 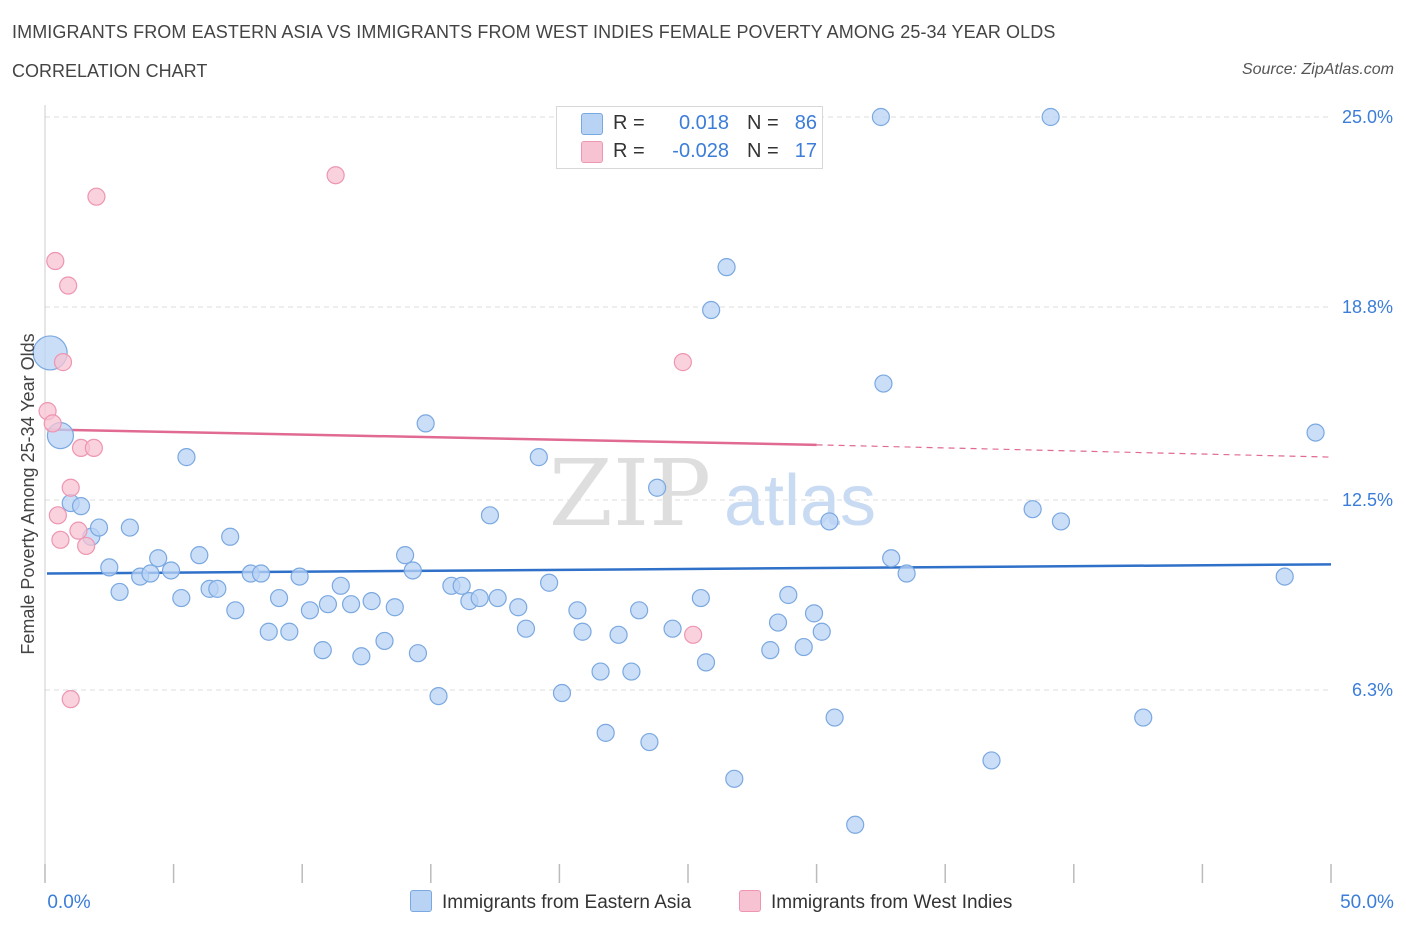 What do you see at coordinates (1372, 690) in the screenshot?
I see `y-tick-label: 6.3%` at bounding box center [1372, 690].